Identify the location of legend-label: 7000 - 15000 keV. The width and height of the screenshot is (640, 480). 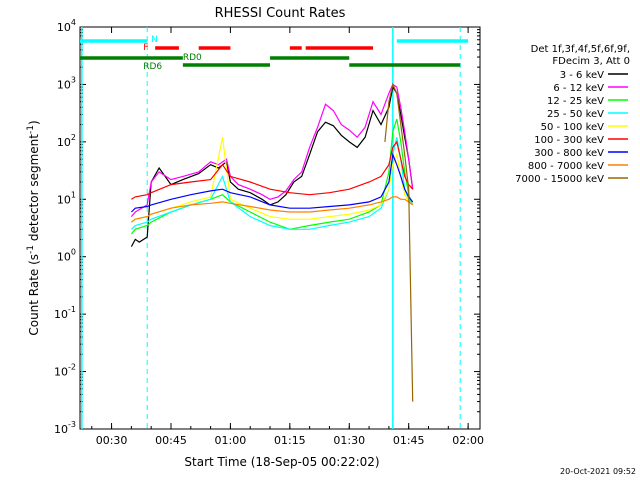
(559, 179).